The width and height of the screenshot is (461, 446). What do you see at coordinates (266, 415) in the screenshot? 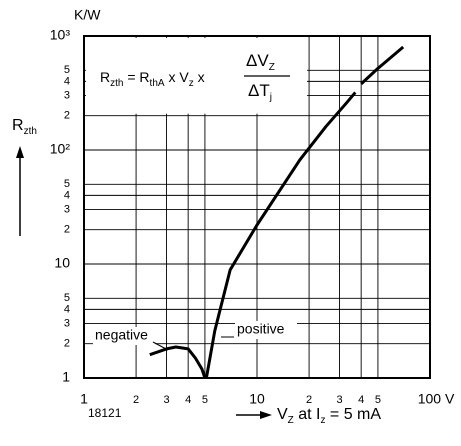
I see `x-arrow-head` at bounding box center [266, 415].